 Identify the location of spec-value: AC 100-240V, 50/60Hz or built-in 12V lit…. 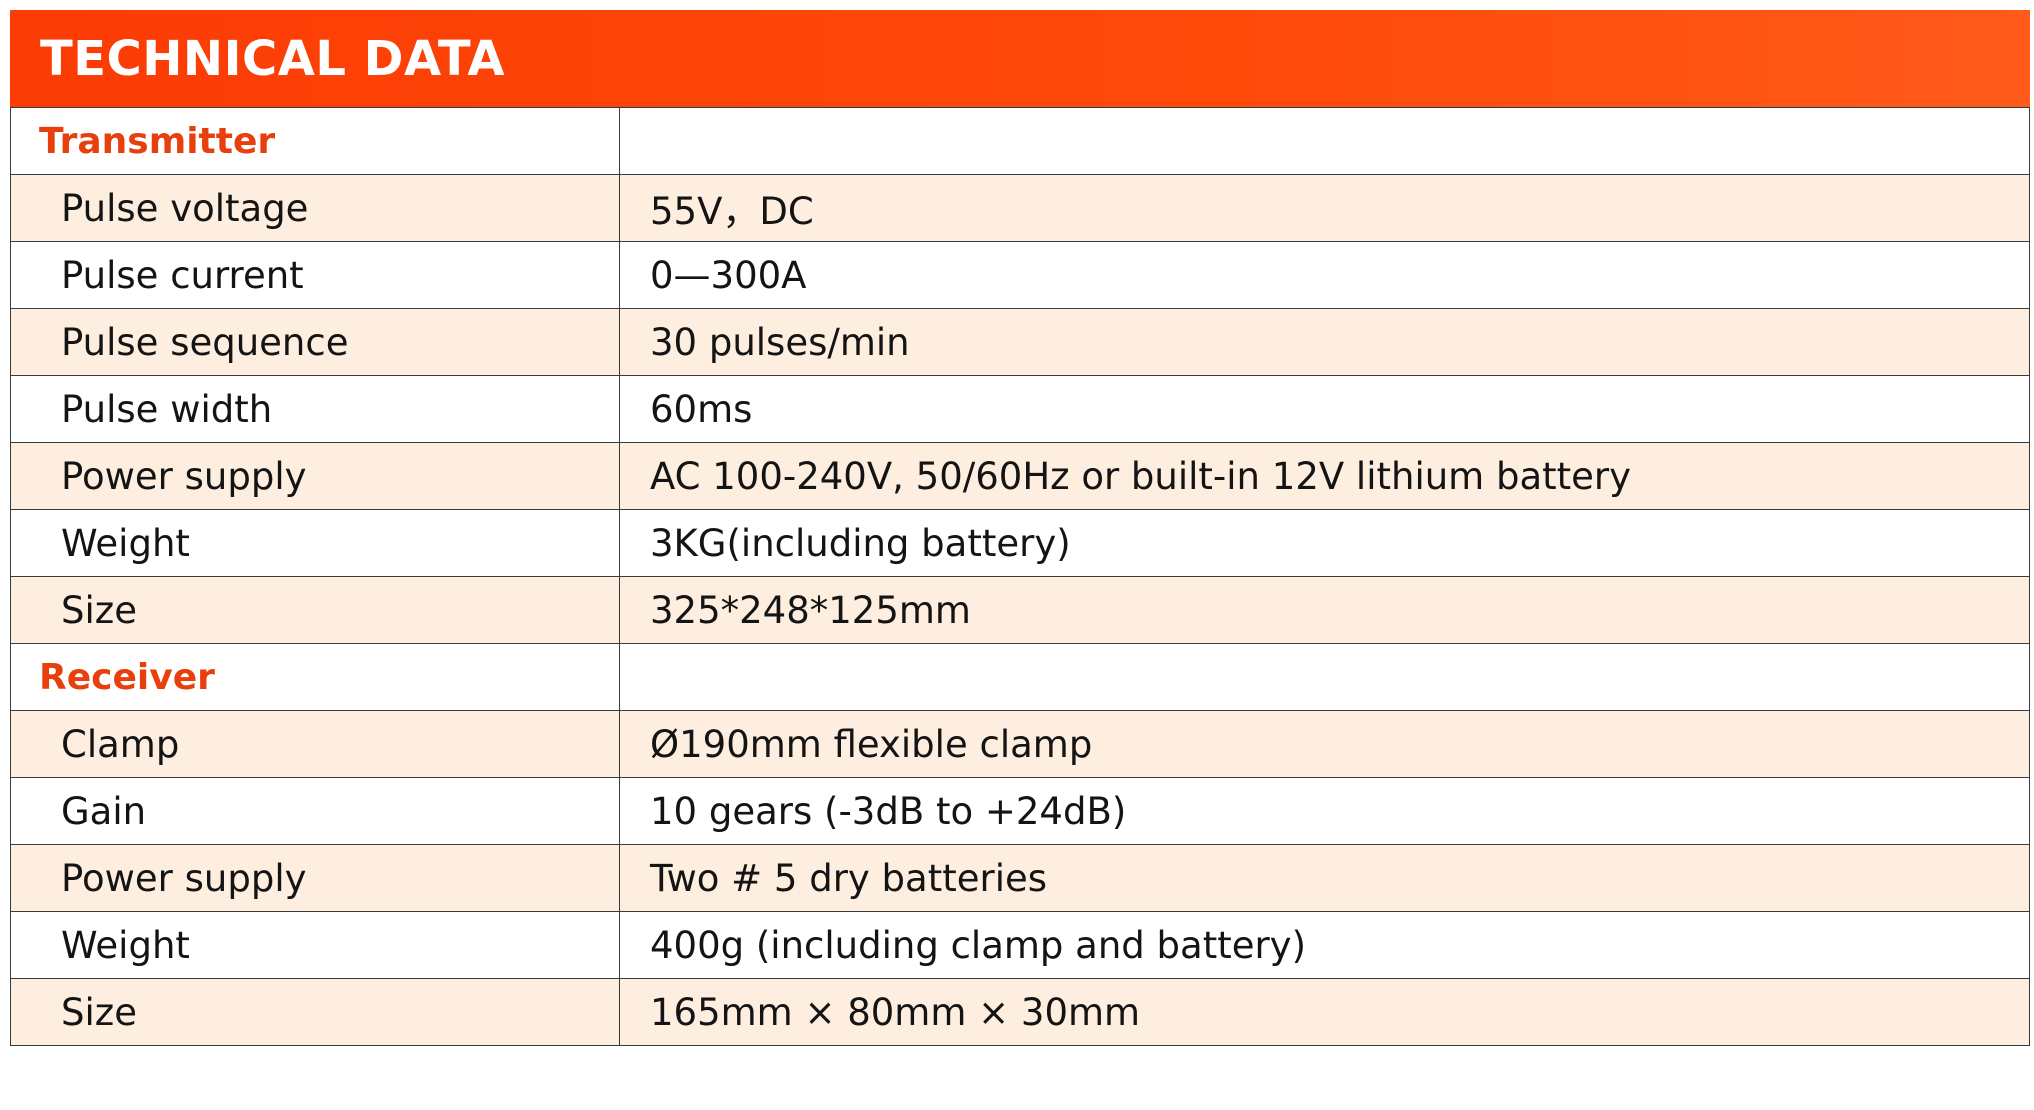
(1324, 476).